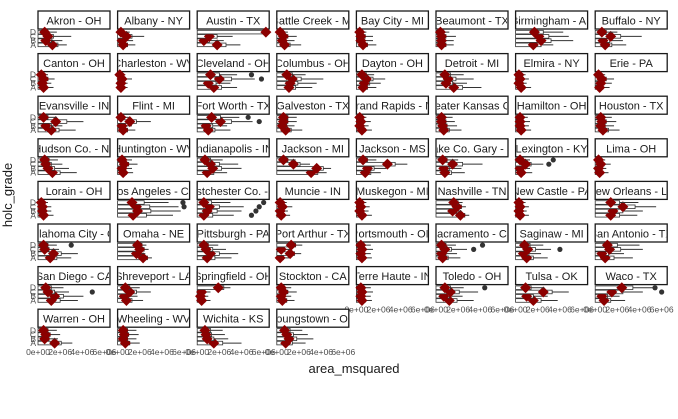 This screenshot has width=678, height=419. I want to click on facet-strip-label: New Castle - PA, so click(552, 192).